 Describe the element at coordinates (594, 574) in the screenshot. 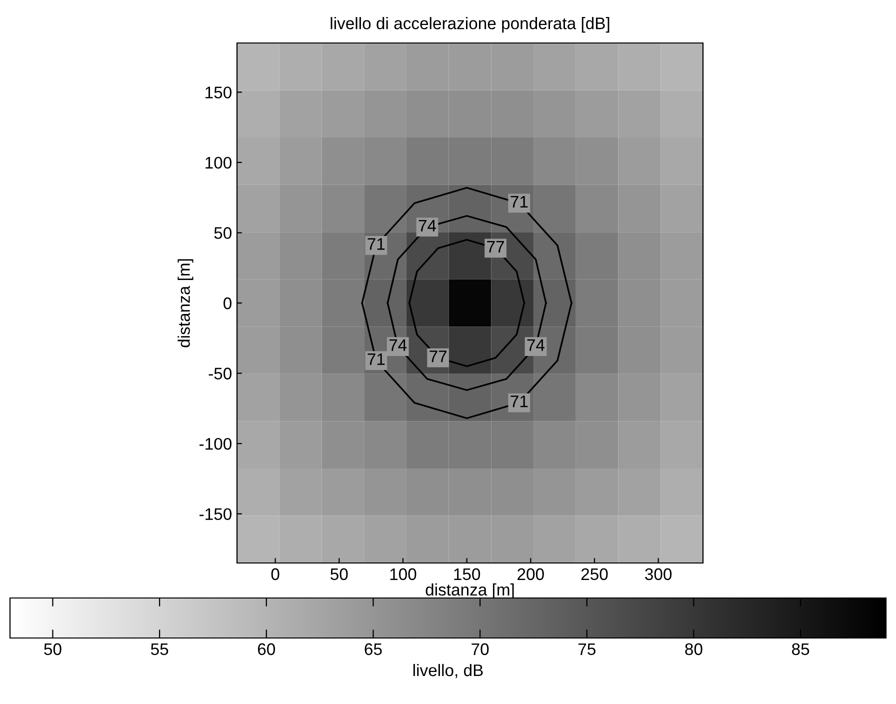

I see `x-tick-label: 250` at that location.